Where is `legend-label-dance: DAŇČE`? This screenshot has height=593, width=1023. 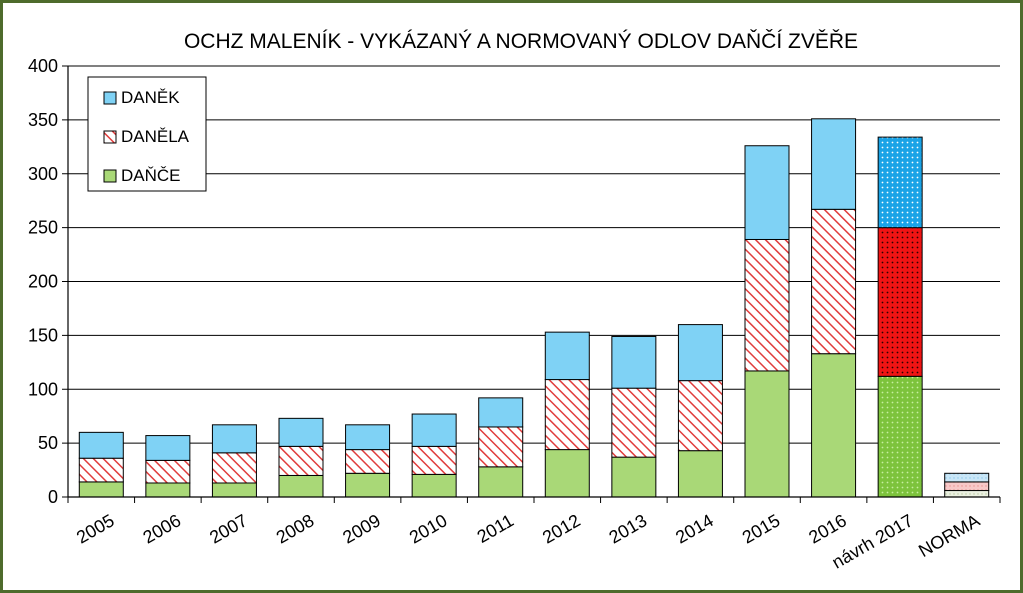
legend-label-dance: DAŇČE is located at coordinates (151, 175).